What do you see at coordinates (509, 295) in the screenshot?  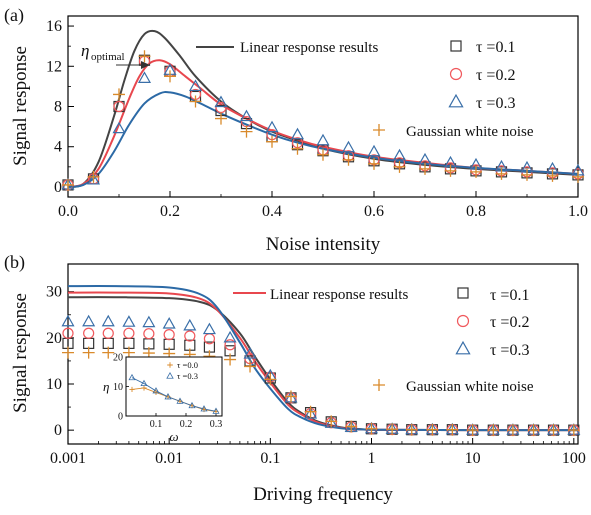 I see `legend-b-tau-1: τ =0.1` at bounding box center [509, 295].